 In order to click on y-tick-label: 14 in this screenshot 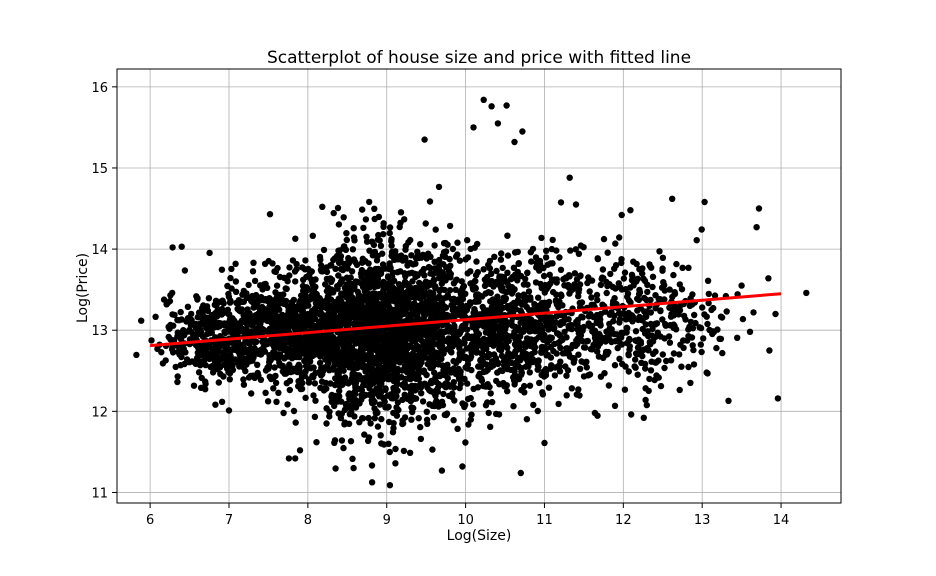, I will do `click(99, 250)`.